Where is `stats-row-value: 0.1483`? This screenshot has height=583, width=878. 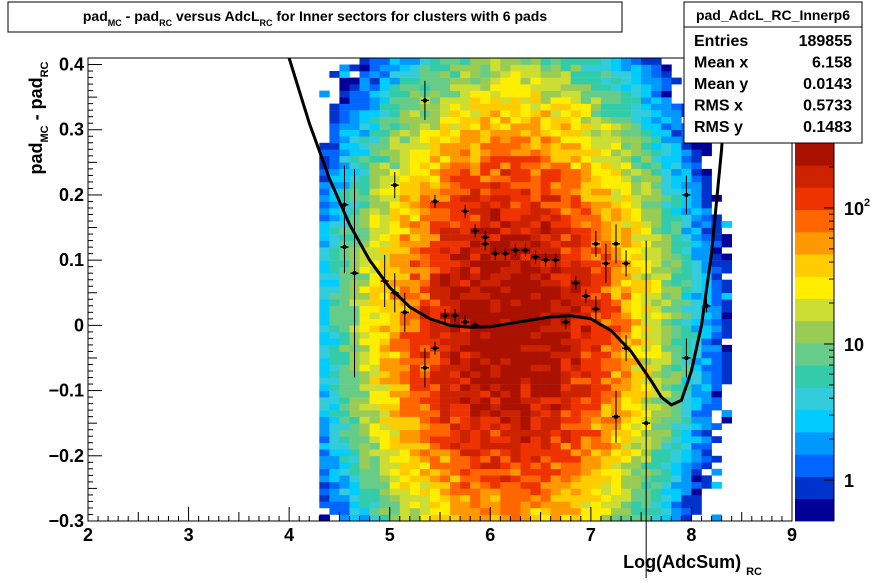 stats-row-value: 0.1483 is located at coordinates (827, 127).